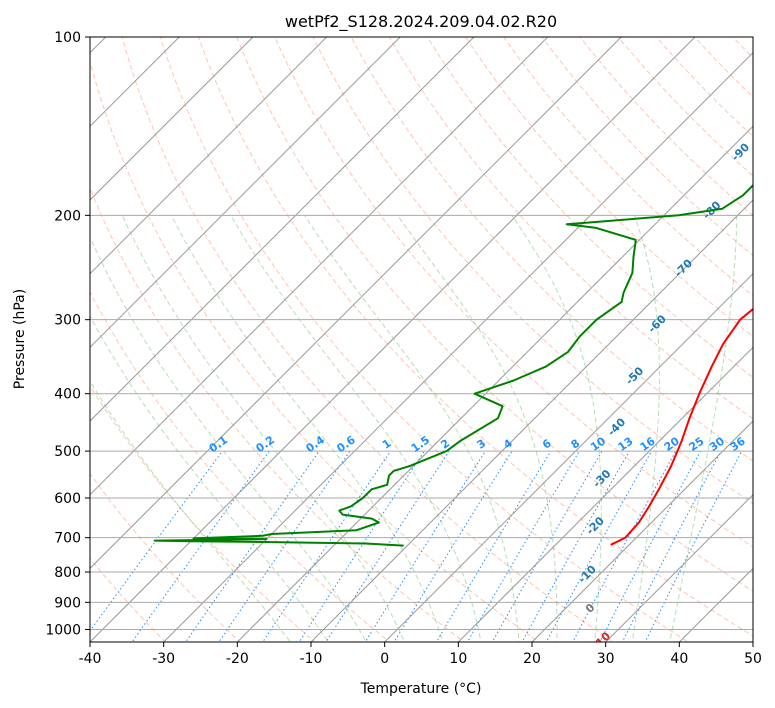 The image size is (775, 708). Describe the element at coordinates (532, 659) in the screenshot. I see `x-tick-label: 20` at that location.